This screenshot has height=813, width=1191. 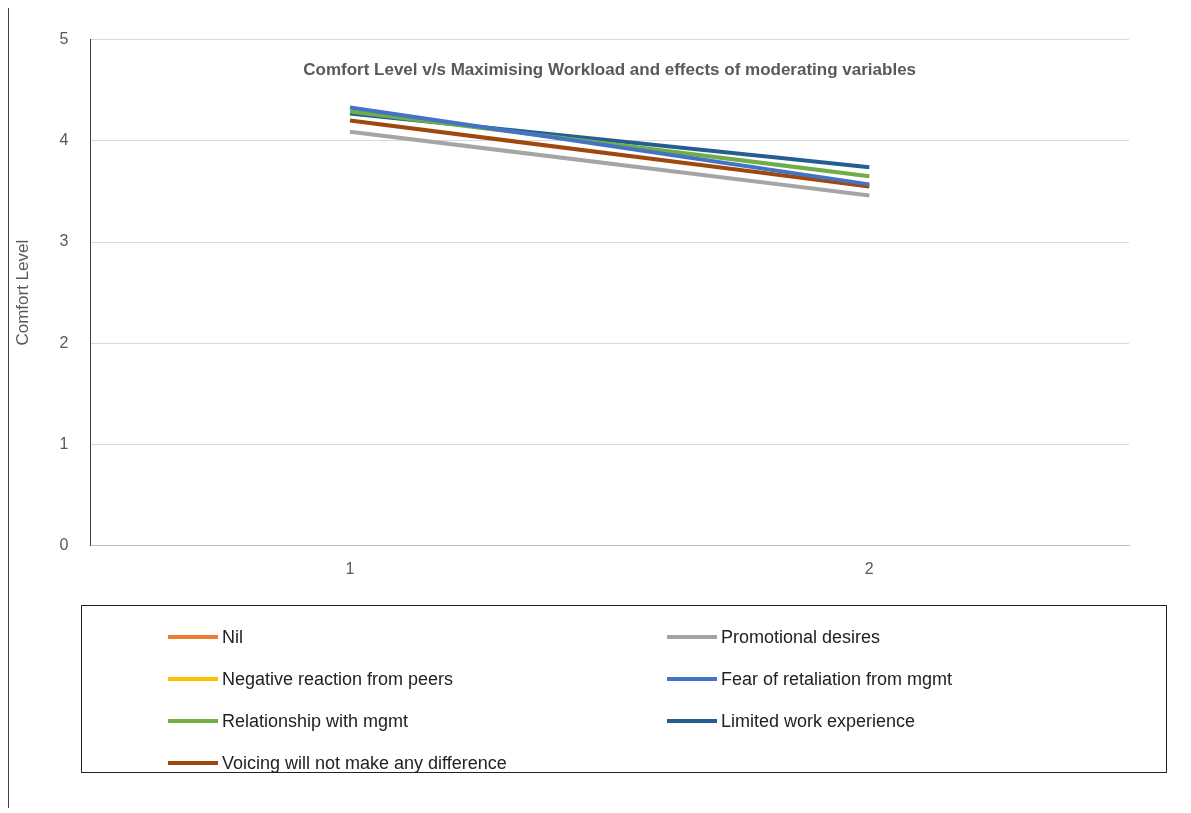 What do you see at coordinates (232, 637) in the screenshot?
I see `legend-label: Nil` at bounding box center [232, 637].